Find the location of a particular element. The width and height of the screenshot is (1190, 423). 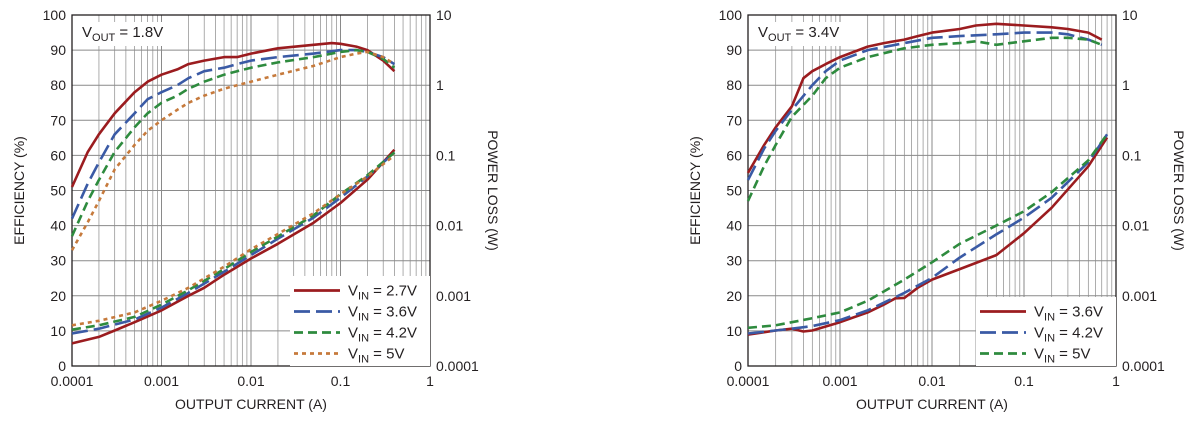

vout-annotation: VOUT = 1.8V is located at coordinates (122, 34).